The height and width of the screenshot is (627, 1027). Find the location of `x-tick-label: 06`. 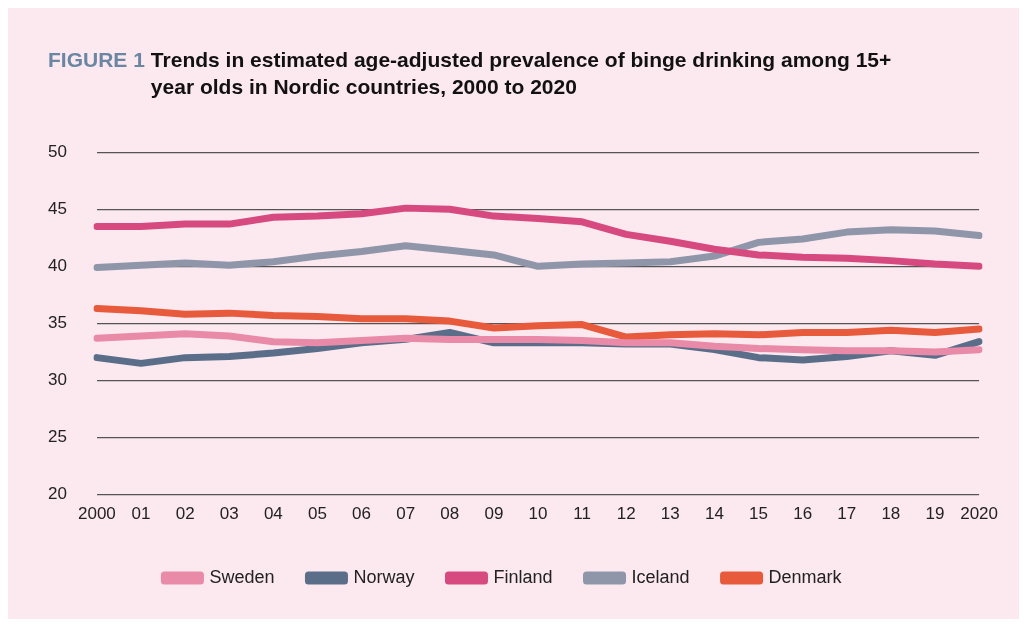

x-tick-label: 06 is located at coordinates (362, 514).